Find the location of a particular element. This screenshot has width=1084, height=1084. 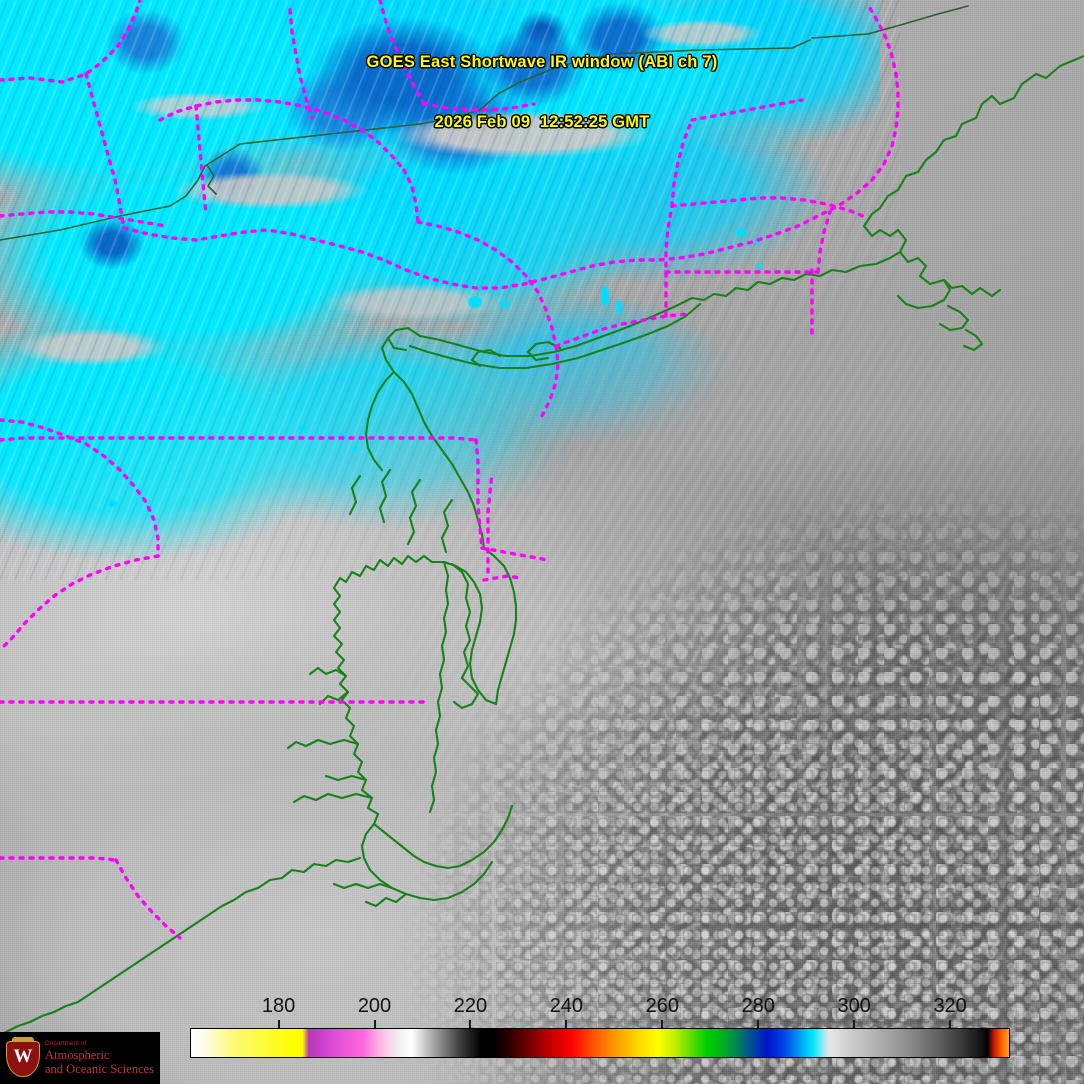

colorbar-gradient is located at coordinates (600, 1043).